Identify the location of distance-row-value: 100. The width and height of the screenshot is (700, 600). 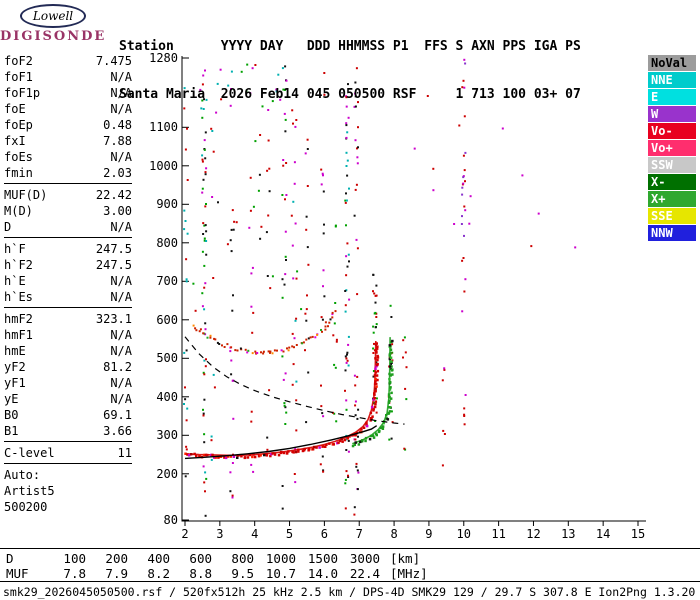
(74, 558).